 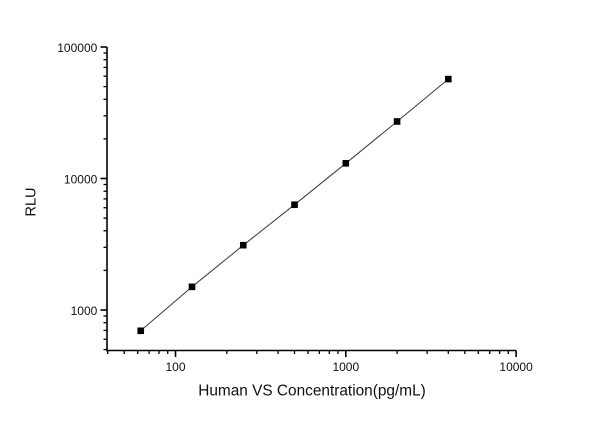 I want to click on svg-text: 100000, so click(x=77, y=48).